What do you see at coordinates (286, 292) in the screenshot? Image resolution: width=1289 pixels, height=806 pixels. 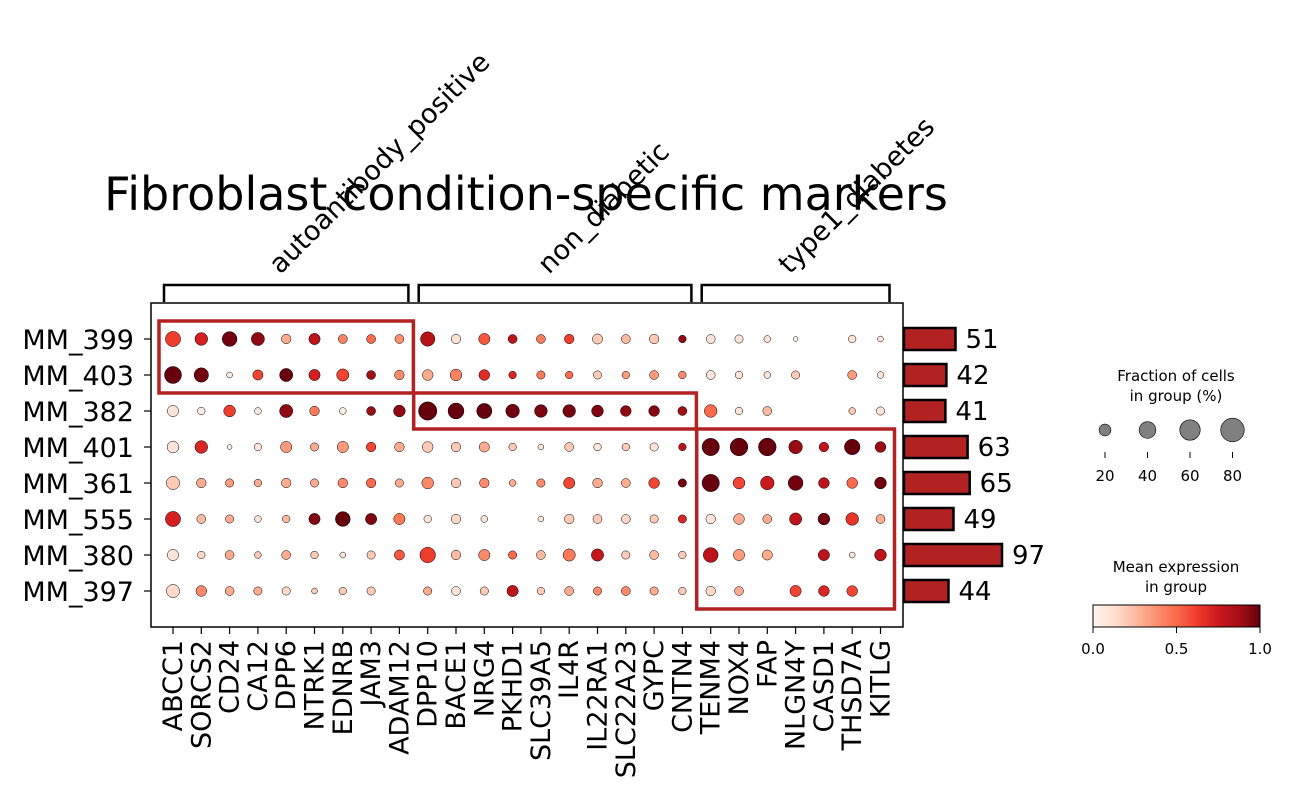 I see `gene-group-bracket` at bounding box center [286, 292].